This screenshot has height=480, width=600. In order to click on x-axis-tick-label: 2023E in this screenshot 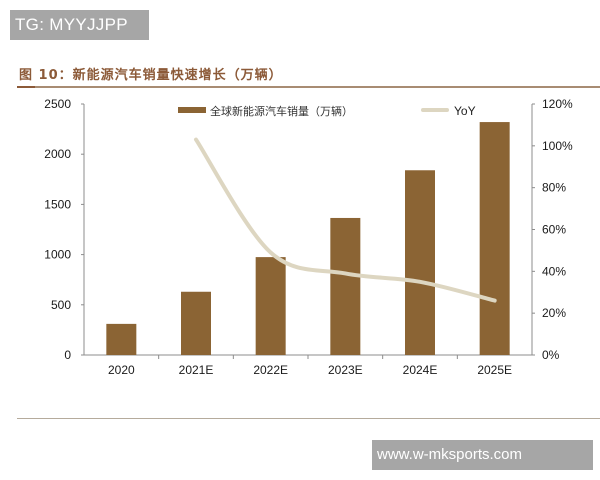, I will do `click(345, 370)`.